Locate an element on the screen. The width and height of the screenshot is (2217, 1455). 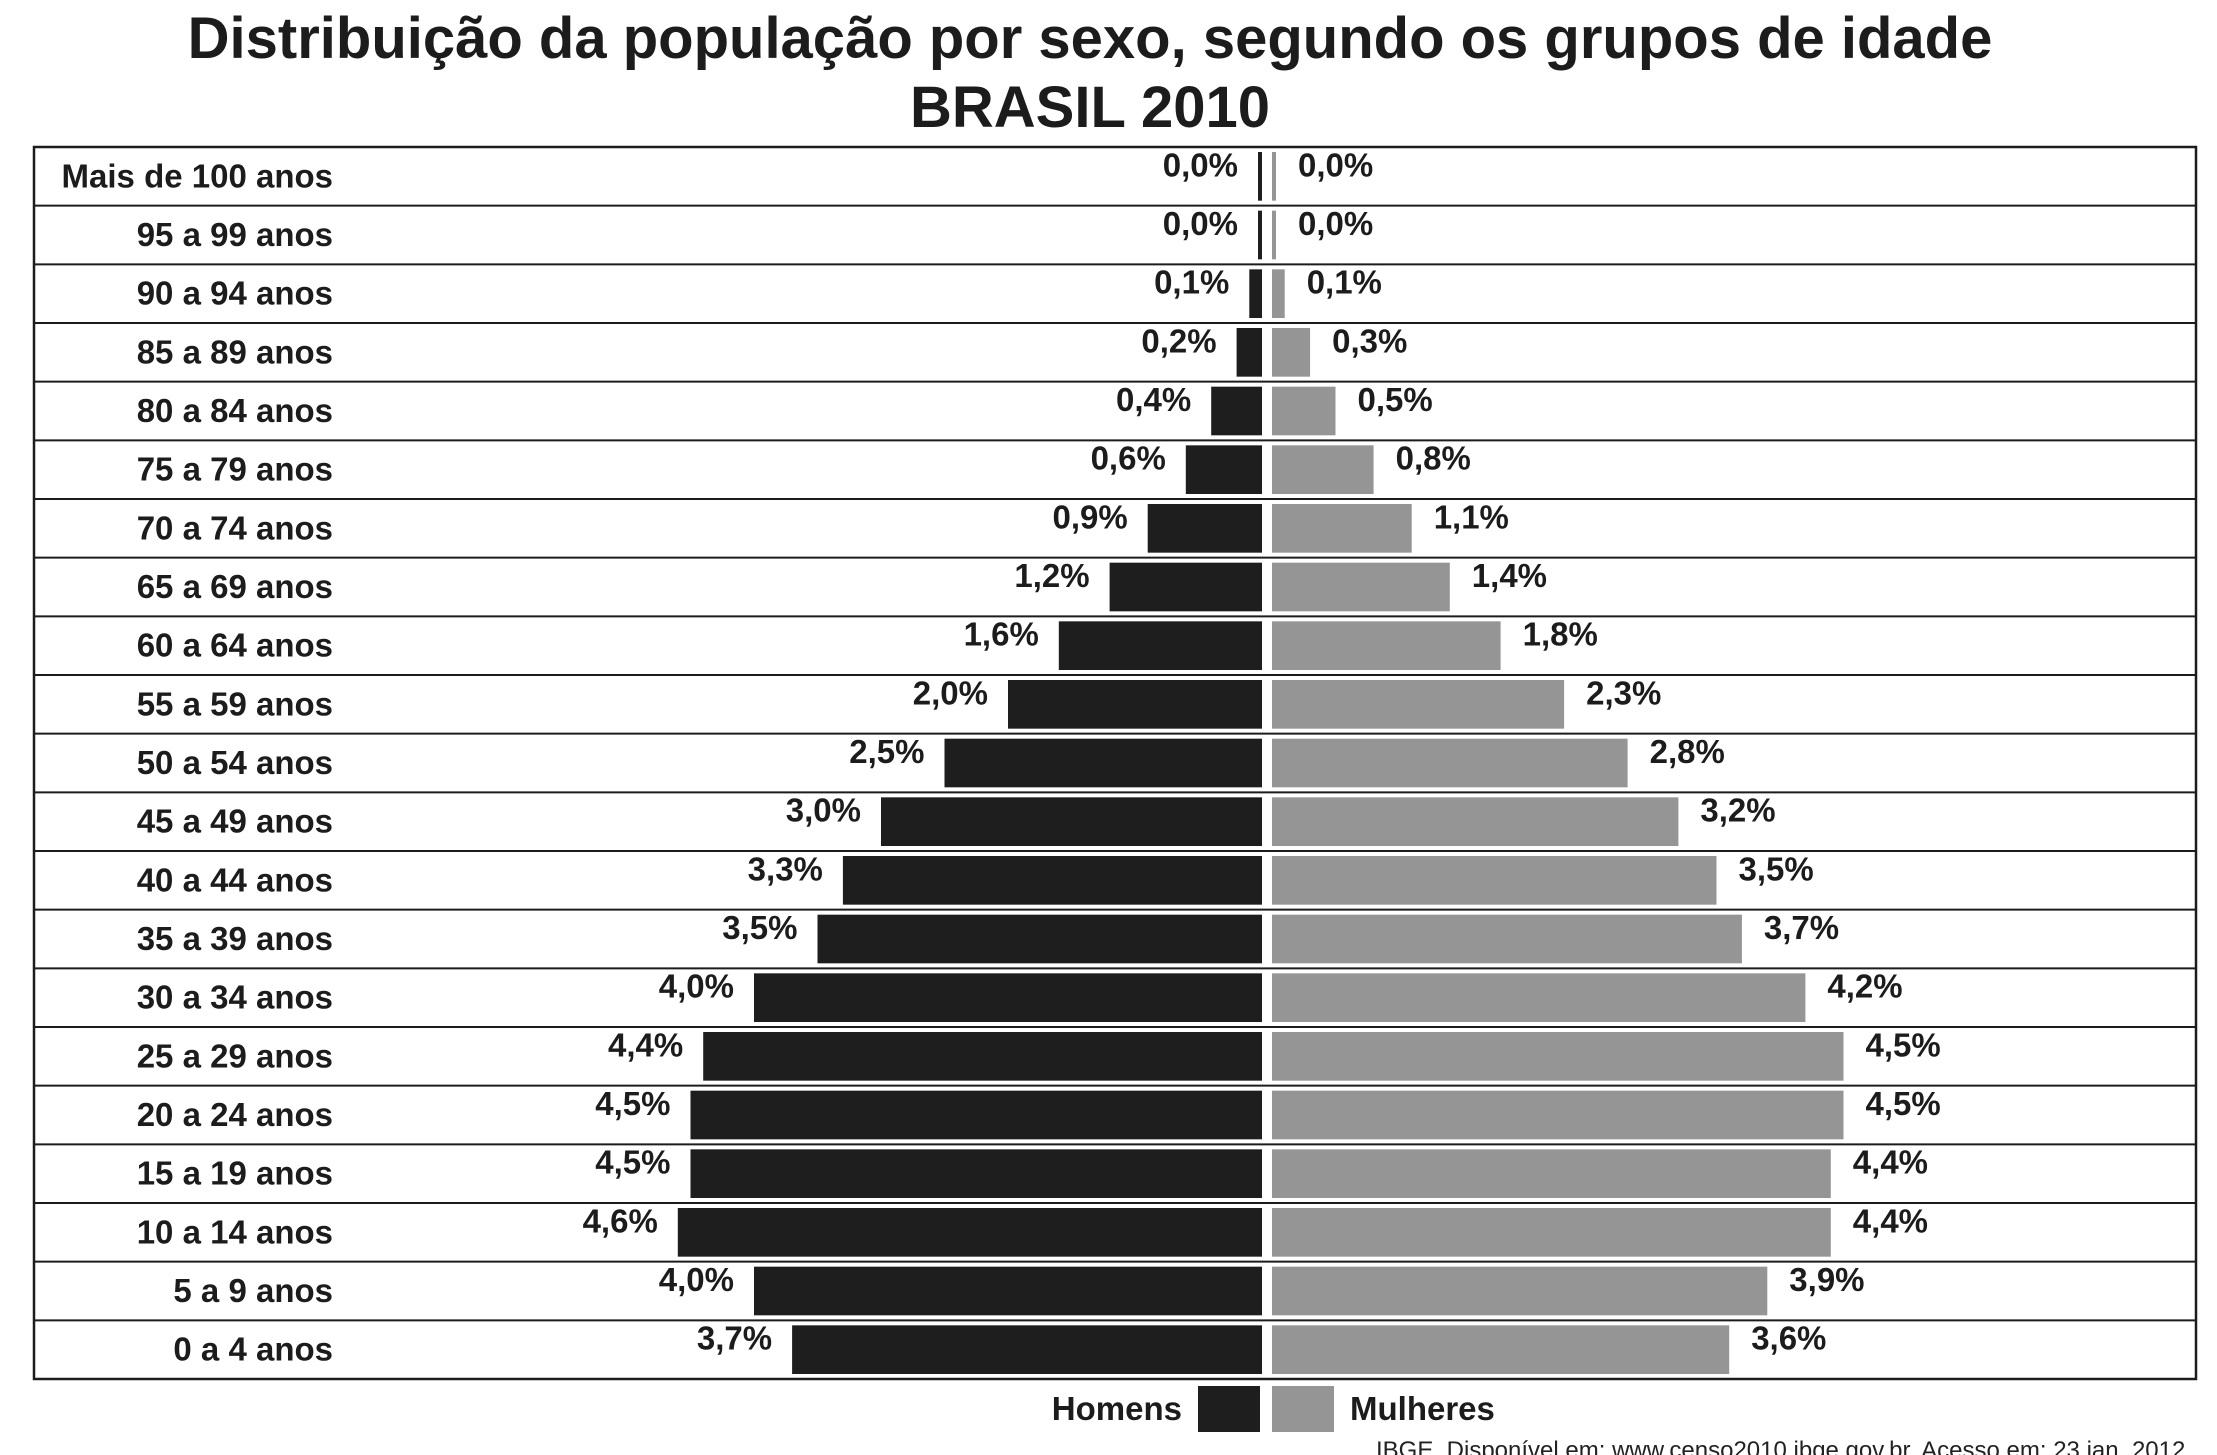
value-label-mulheres: 3,7% is located at coordinates (1801, 927).